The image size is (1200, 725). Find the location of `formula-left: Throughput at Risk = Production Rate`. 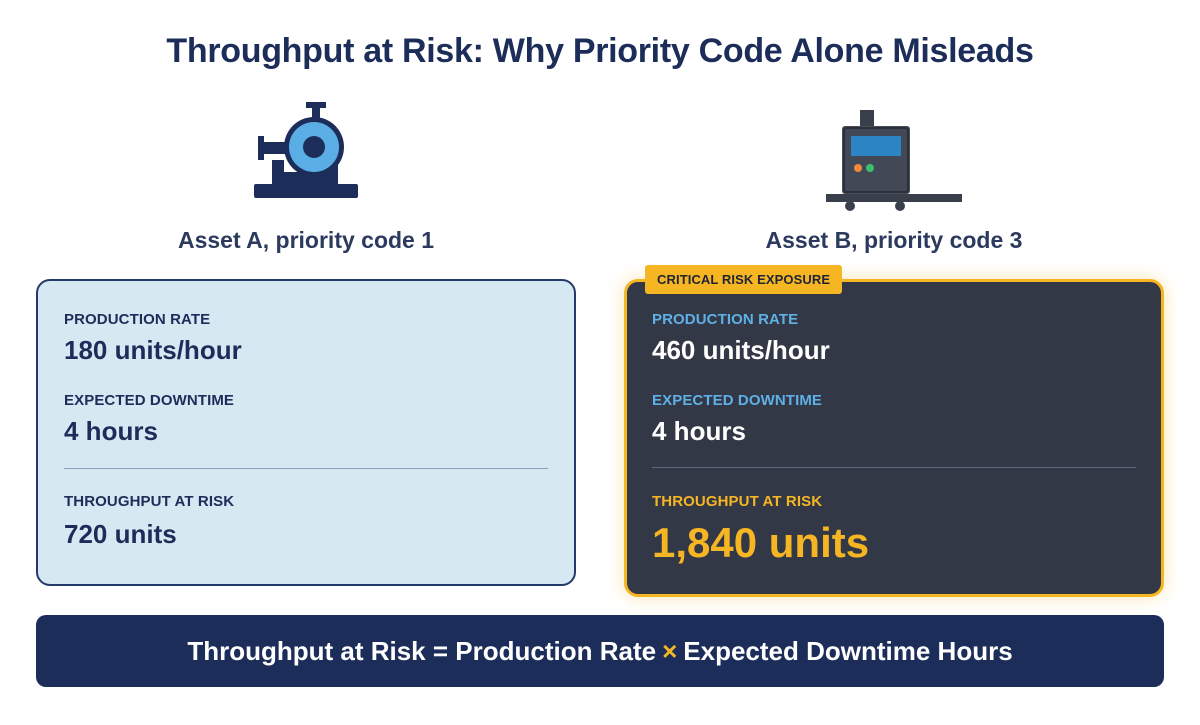

formula-left: Throughput at Risk = Production Rate is located at coordinates (422, 651).